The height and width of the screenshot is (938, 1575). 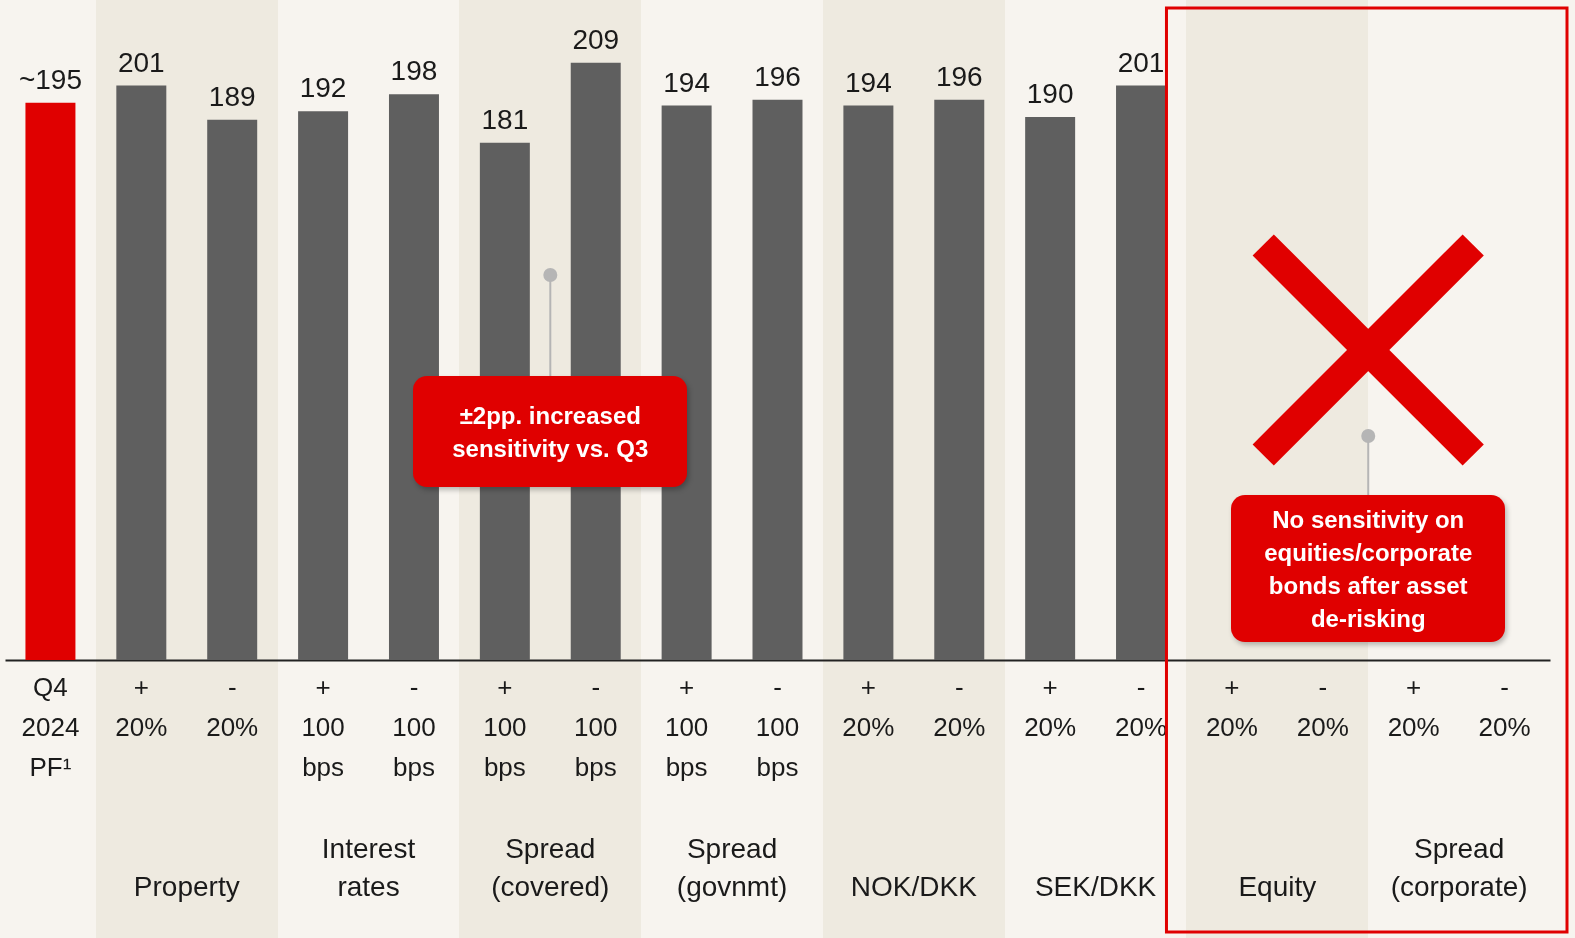 What do you see at coordinates (50, 726) in the screenshot?
I see `x-tick-label: Q4 2024 PF¹` at bounding box center [50, 726].